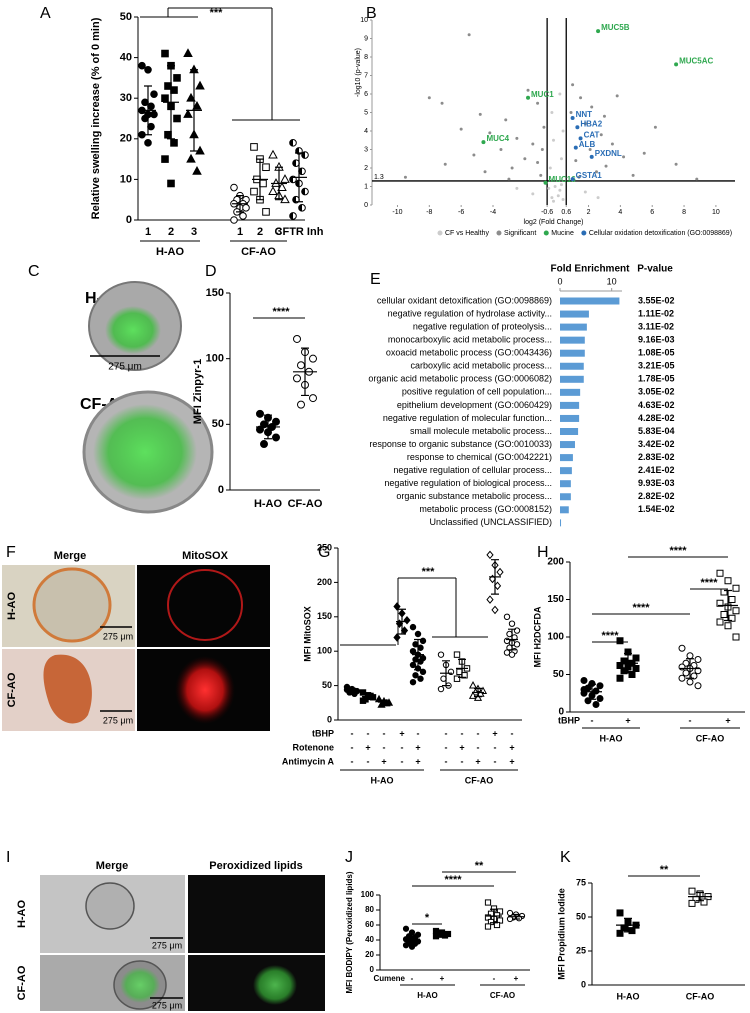  What do you see at coordinates (136, 640) in the screenshot?
I see `micrograph-f: Merge MitoSOX 275 μm 275 μm` at bounding box center [136, 640].